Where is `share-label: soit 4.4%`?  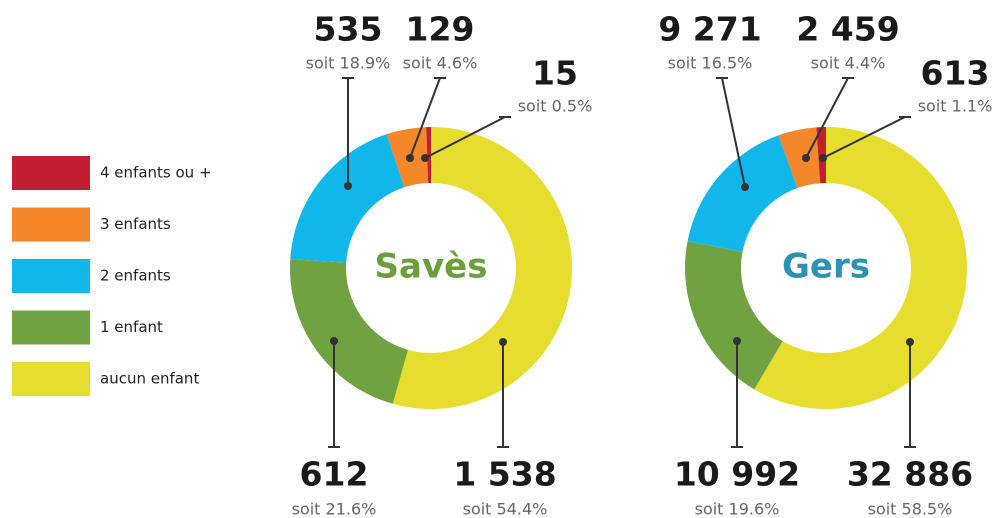
share-label: soit 4.4% is located at coordinates (848, 63).